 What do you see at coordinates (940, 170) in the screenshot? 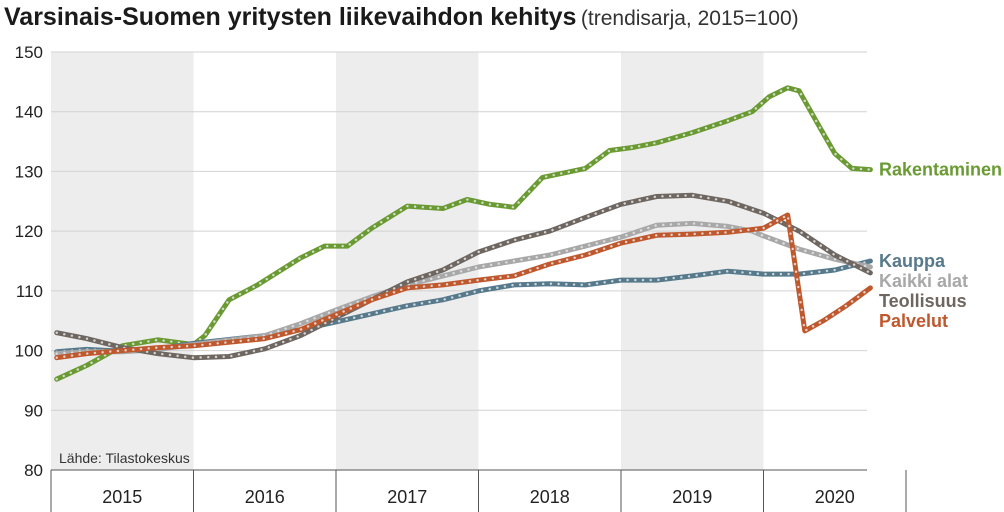
I see `series-label-rakentaminen: Rakentaminen` at bounding box center [940, 170].